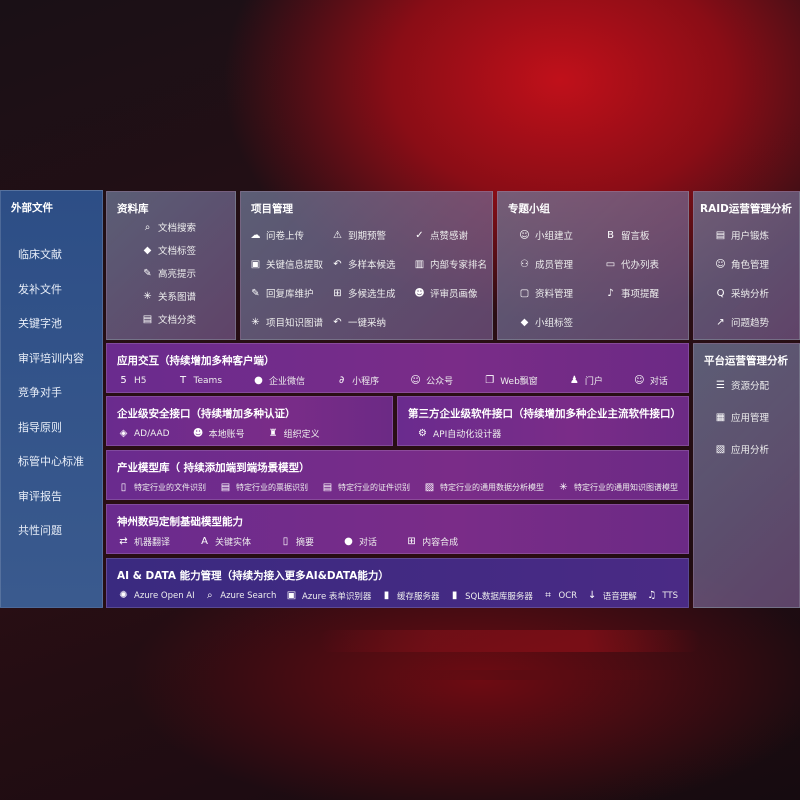 This screenshot has height=800, width=800. What do you see at coordinates (286, 264) in the screenshot?
I see `item-关键信息提取: ▣ 关键信息提取` at bounding box center [286, 264].